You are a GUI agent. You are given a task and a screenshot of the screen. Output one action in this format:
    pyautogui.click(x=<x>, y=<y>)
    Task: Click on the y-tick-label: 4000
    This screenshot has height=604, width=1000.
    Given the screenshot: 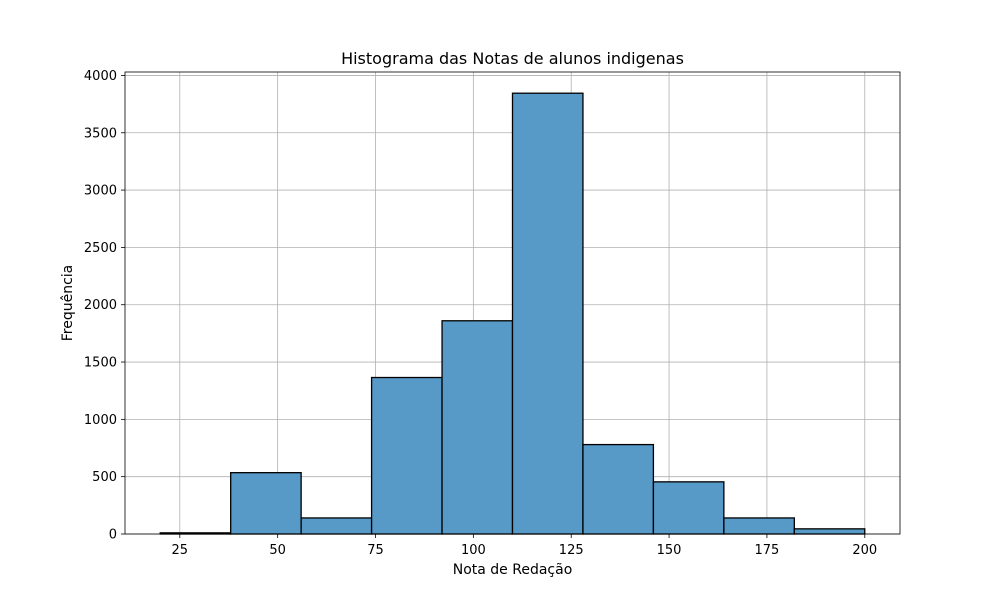 What is the action you would take?
    pyautogui.click(x=100, y=76)
    